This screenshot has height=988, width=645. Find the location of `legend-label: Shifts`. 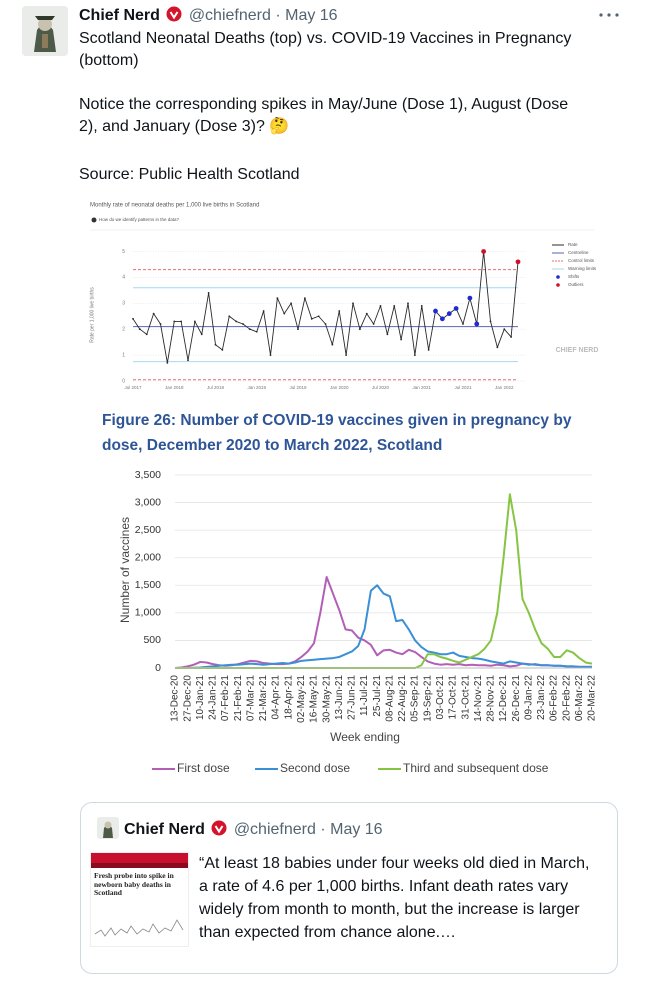

legend-label: Shifts is located at coordinates (574, 276).